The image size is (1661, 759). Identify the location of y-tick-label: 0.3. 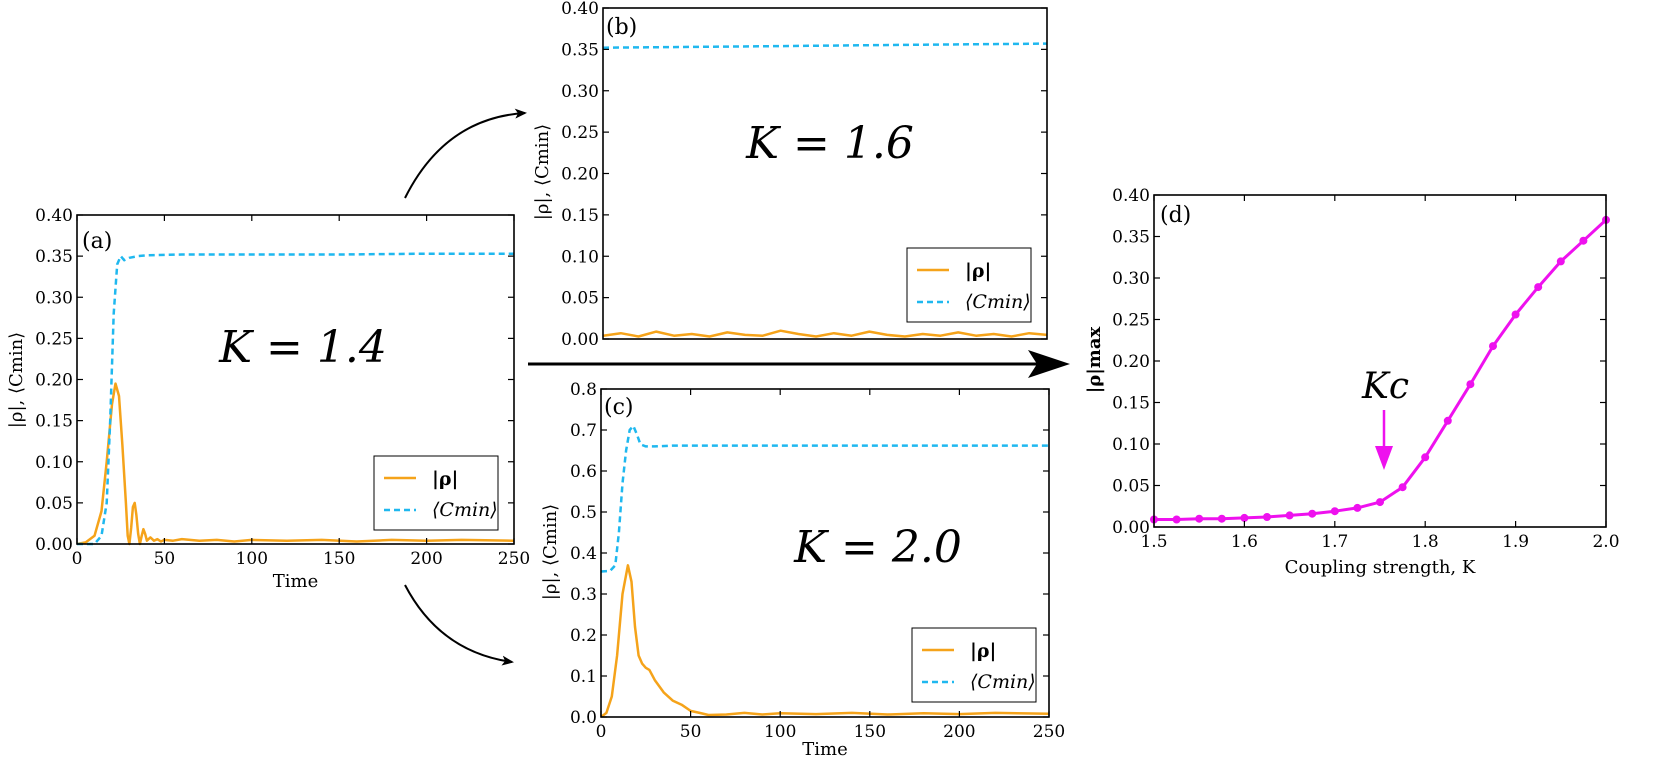
(583, 595).